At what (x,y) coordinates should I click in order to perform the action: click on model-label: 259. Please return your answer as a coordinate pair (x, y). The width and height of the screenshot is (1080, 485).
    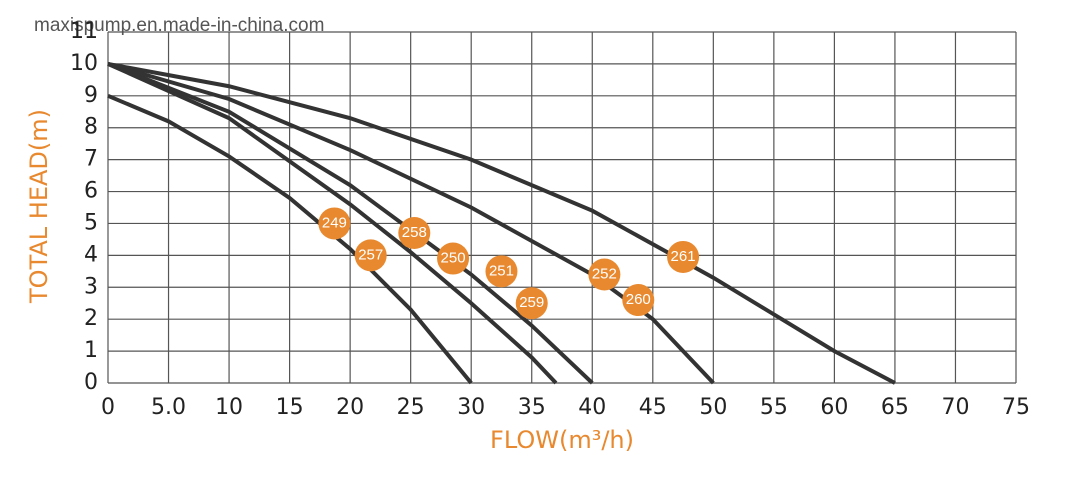
    Looking at the image, I should click on (531, 302).